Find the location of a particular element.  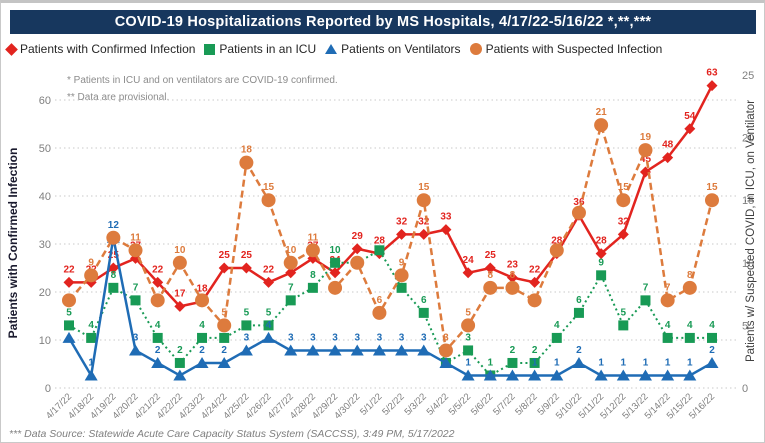

svg-text: 5/5/22 is located at coordinates (460, 404).